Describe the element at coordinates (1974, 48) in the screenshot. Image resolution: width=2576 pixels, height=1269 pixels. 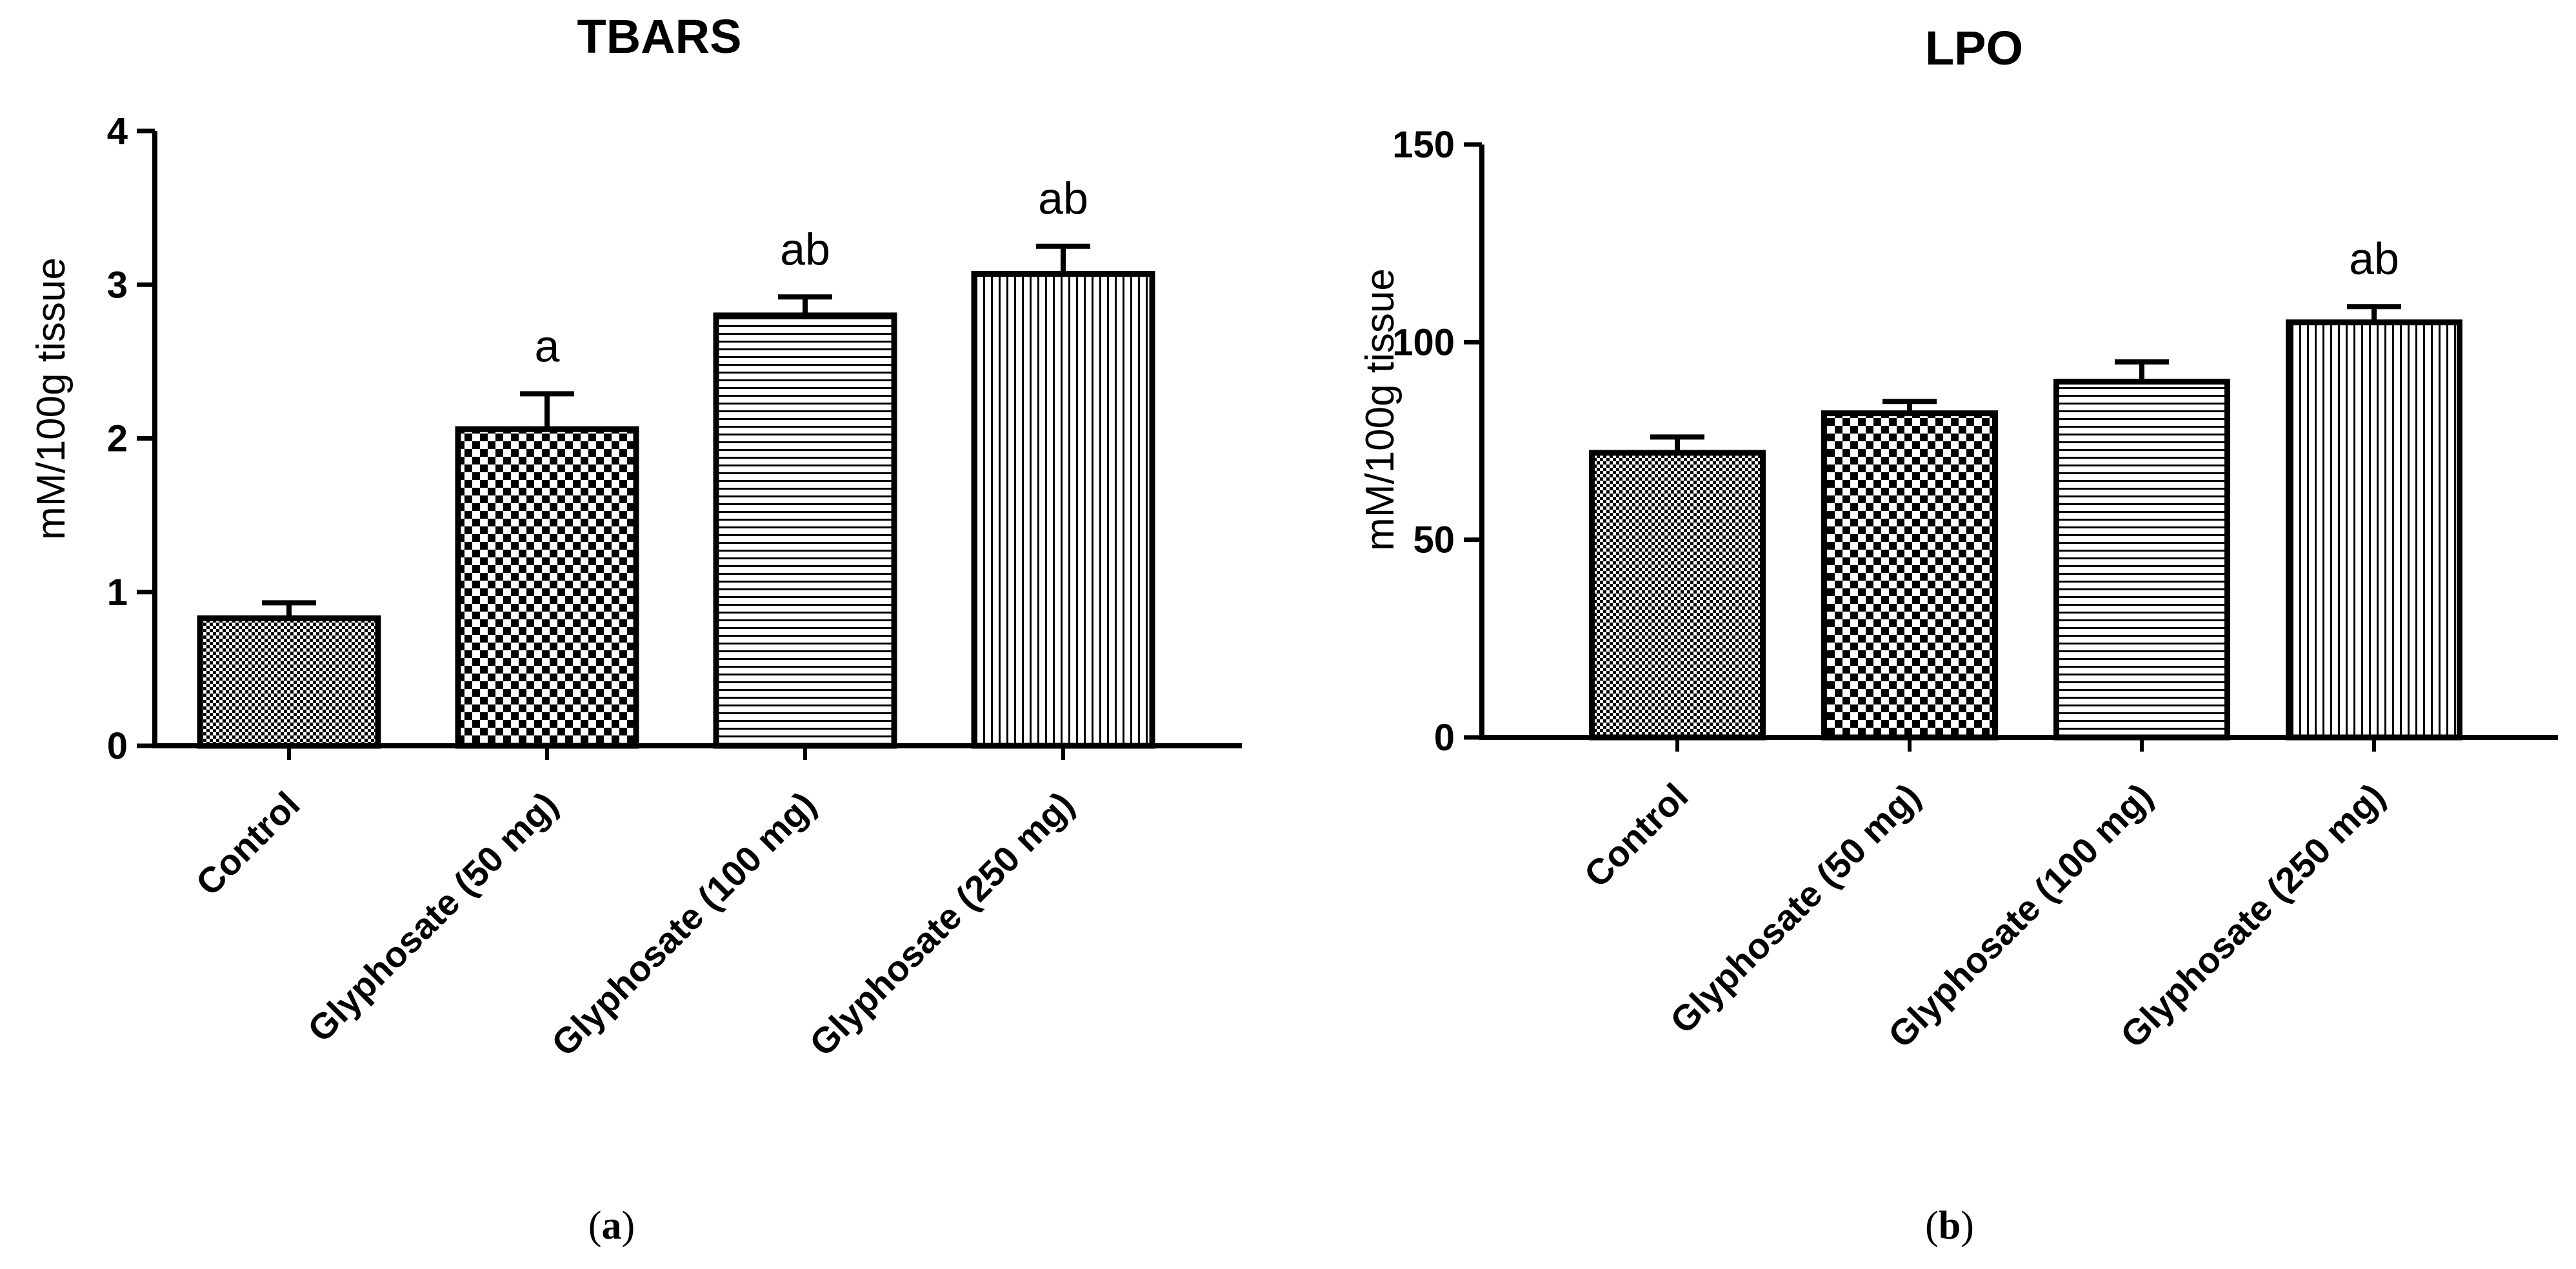
I see `chart-title: LPO` at that location.